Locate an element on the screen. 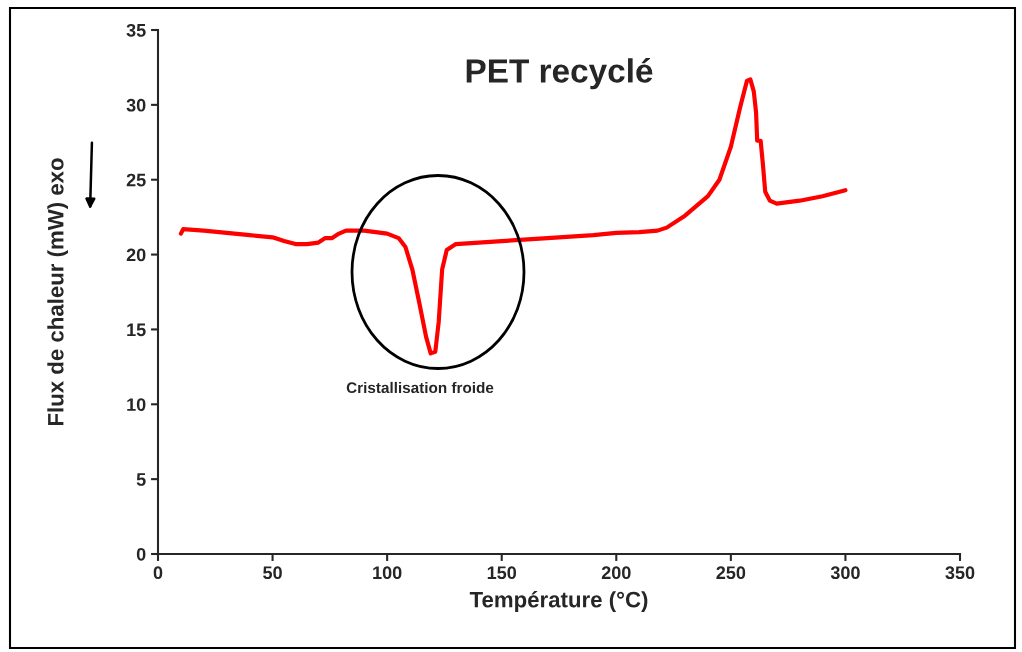 The width and height of the screenshot is (1022, 652). x-tick-label: 350 is located at coordinates (960, 573).